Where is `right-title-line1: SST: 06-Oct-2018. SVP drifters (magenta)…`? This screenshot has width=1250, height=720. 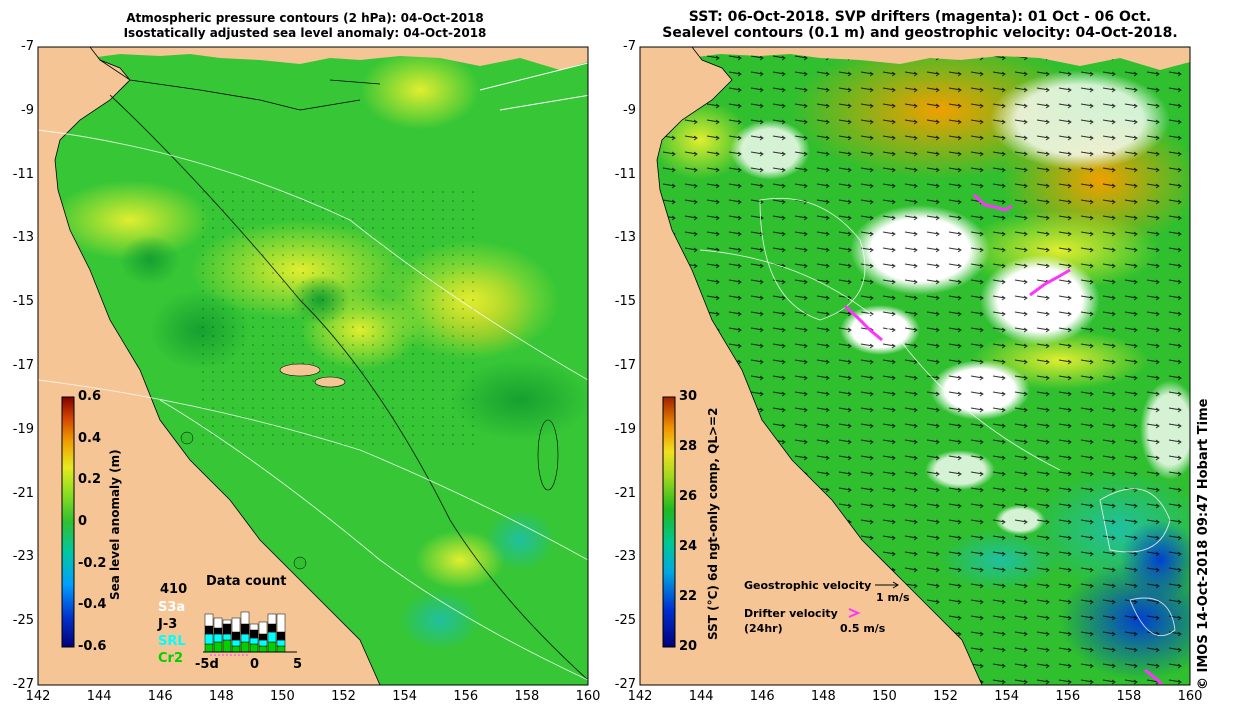 right-title-line1: SST: 06-Oct-2018. SVP drifters (magenta)… is located at coordinates (920, 17).